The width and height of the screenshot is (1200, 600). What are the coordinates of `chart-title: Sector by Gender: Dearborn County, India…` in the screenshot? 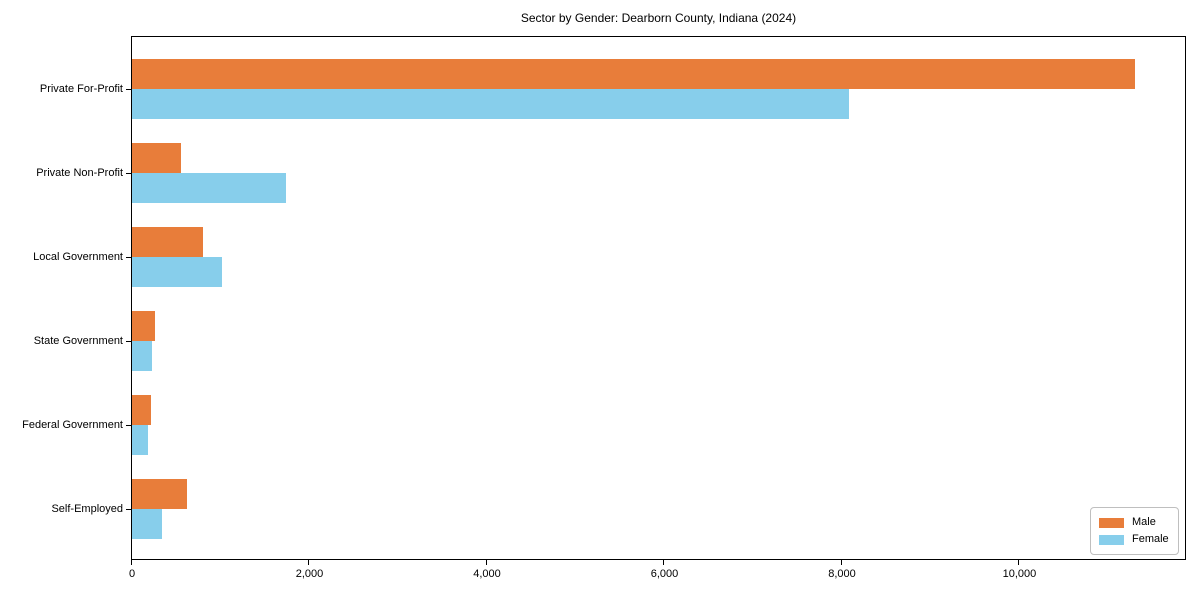 It's located at (658, 18).